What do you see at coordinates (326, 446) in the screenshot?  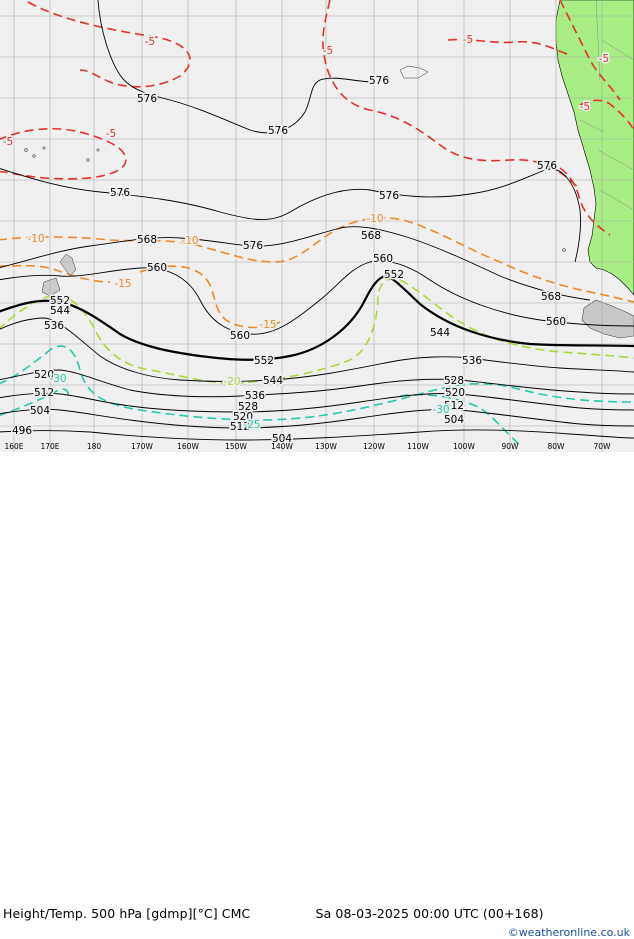 I see `longitude-label: 130W` at bounding box center [326, 446].